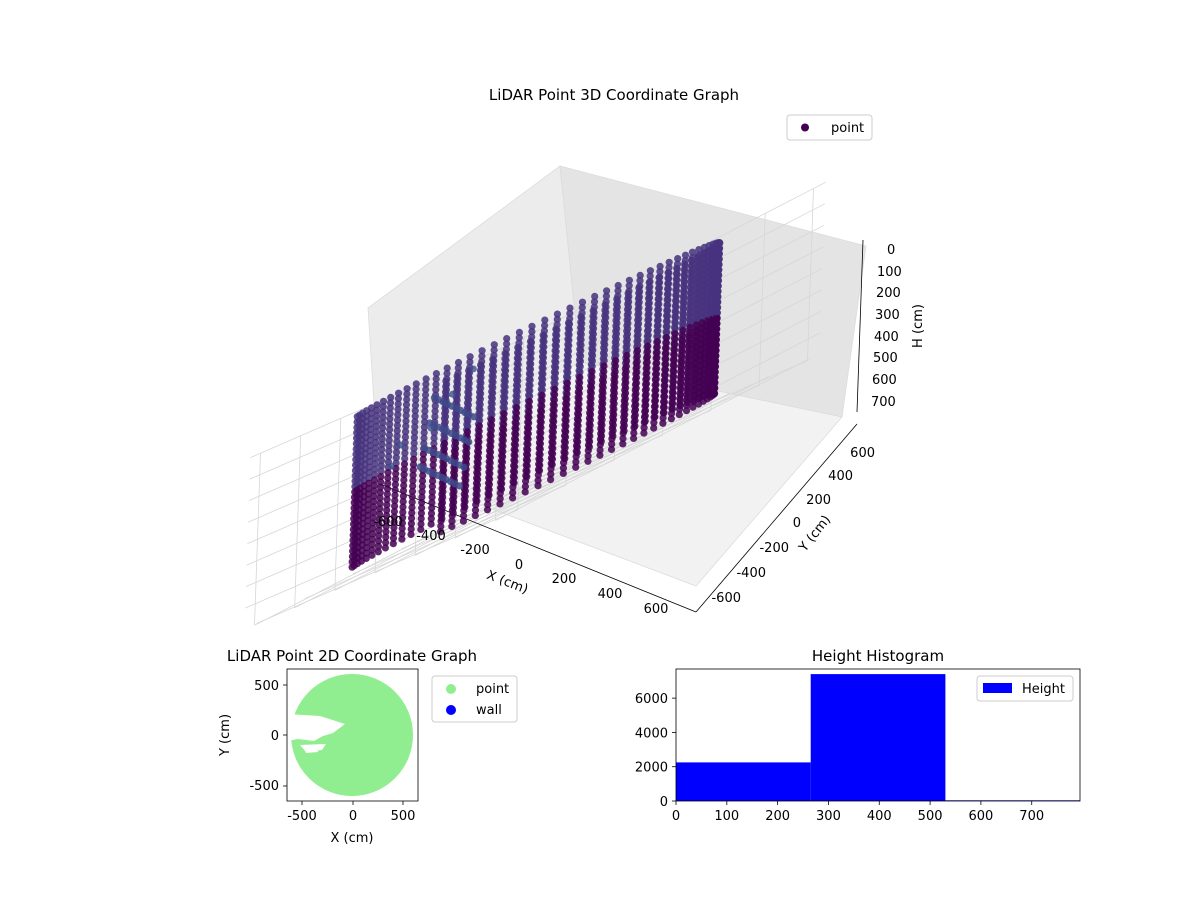 Image resolution: width=1200 pixels, height=900 pixels. Describe the element at coordinates (352, 735) in the screenshot. I see `point-region` at that location.